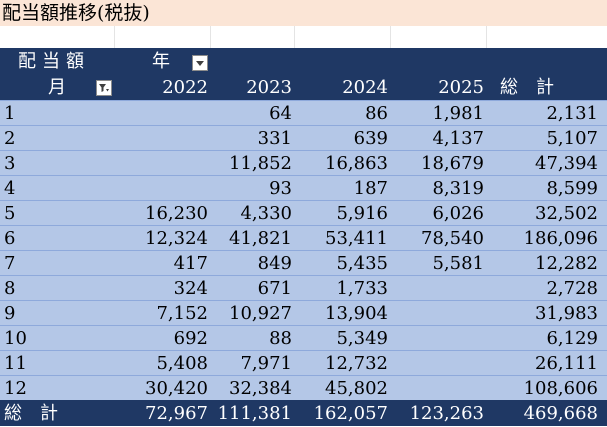 The height and width of the screenshot is (427, 607). I want to click on value-2025: 6,026, so click(458, 213).